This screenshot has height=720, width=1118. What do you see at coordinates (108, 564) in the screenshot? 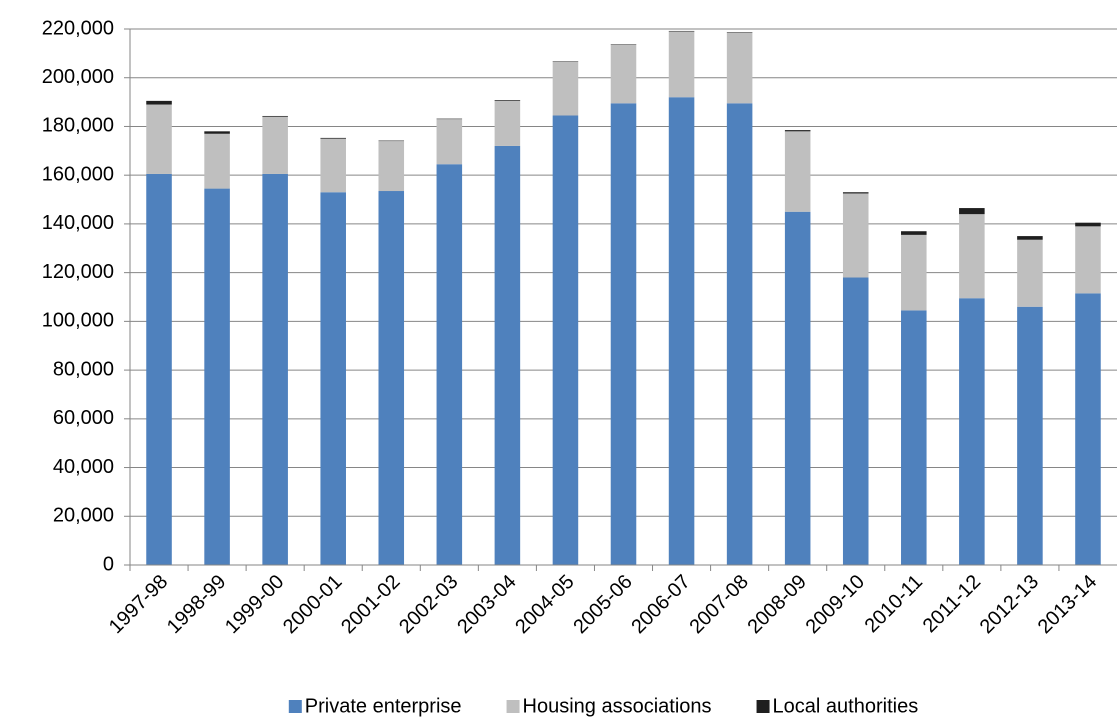
I see `y-tick-label: 0` at bounding box center [108, 564].